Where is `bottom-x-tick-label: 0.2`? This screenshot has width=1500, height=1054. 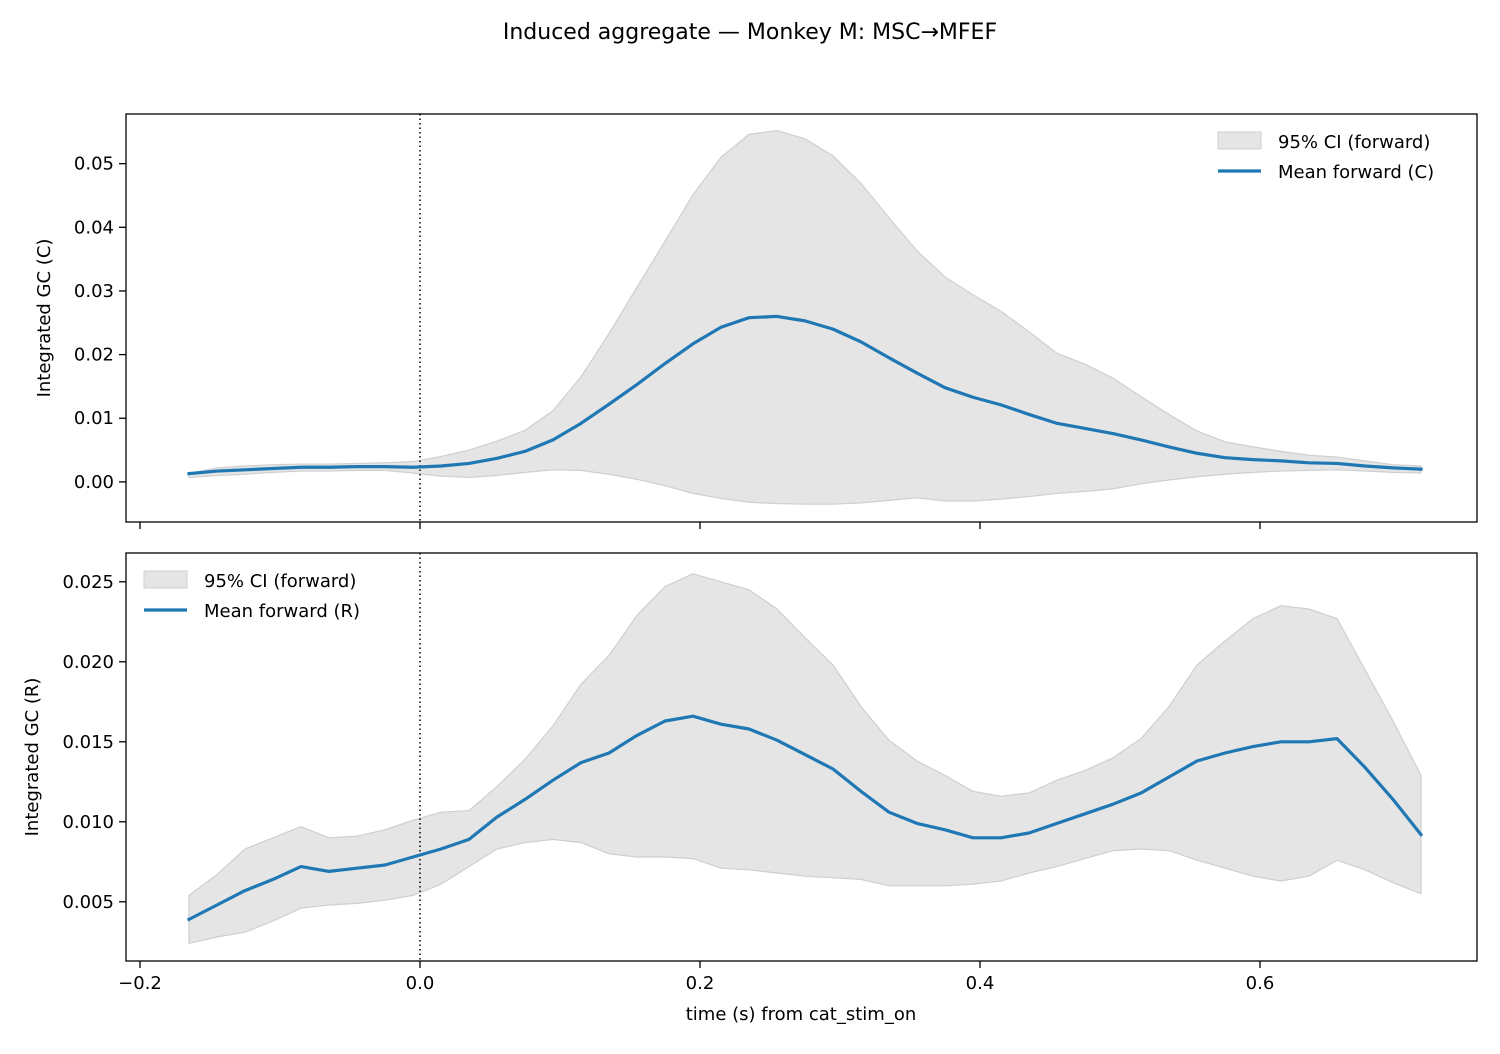
bottom-x-tick-label: 0.2 is located at coordinates (700, 983).